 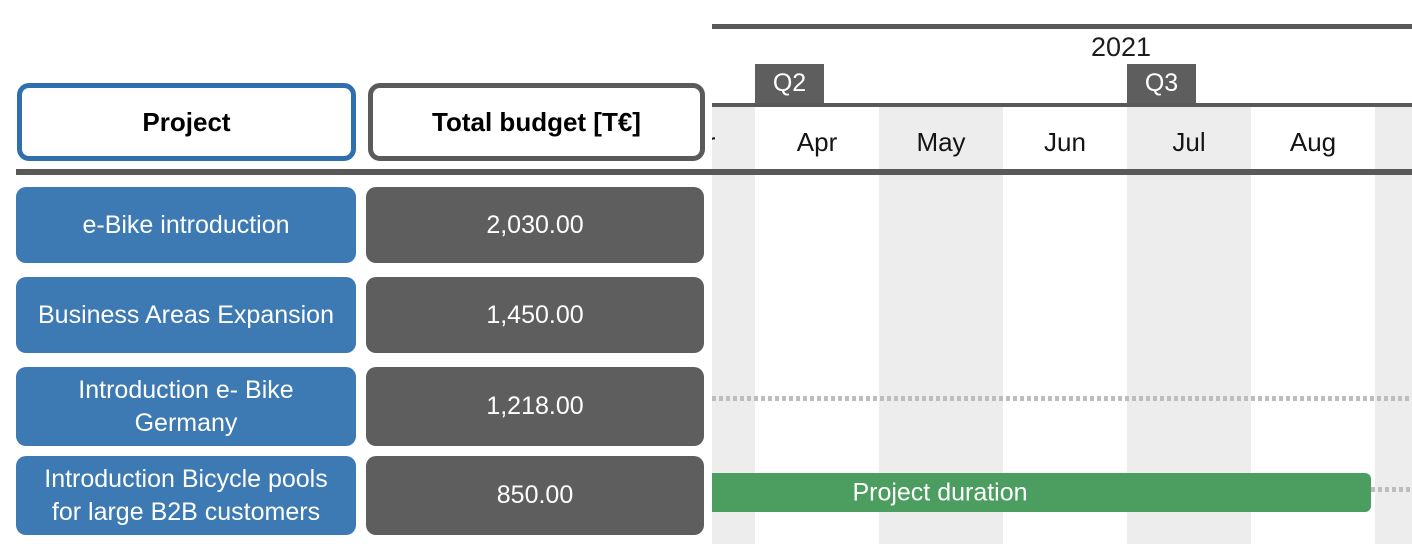 What do you see at coordinates (817, 142) in the screenshot?
I see `month-label-apr: Apr` at bounding box center [817, 142].